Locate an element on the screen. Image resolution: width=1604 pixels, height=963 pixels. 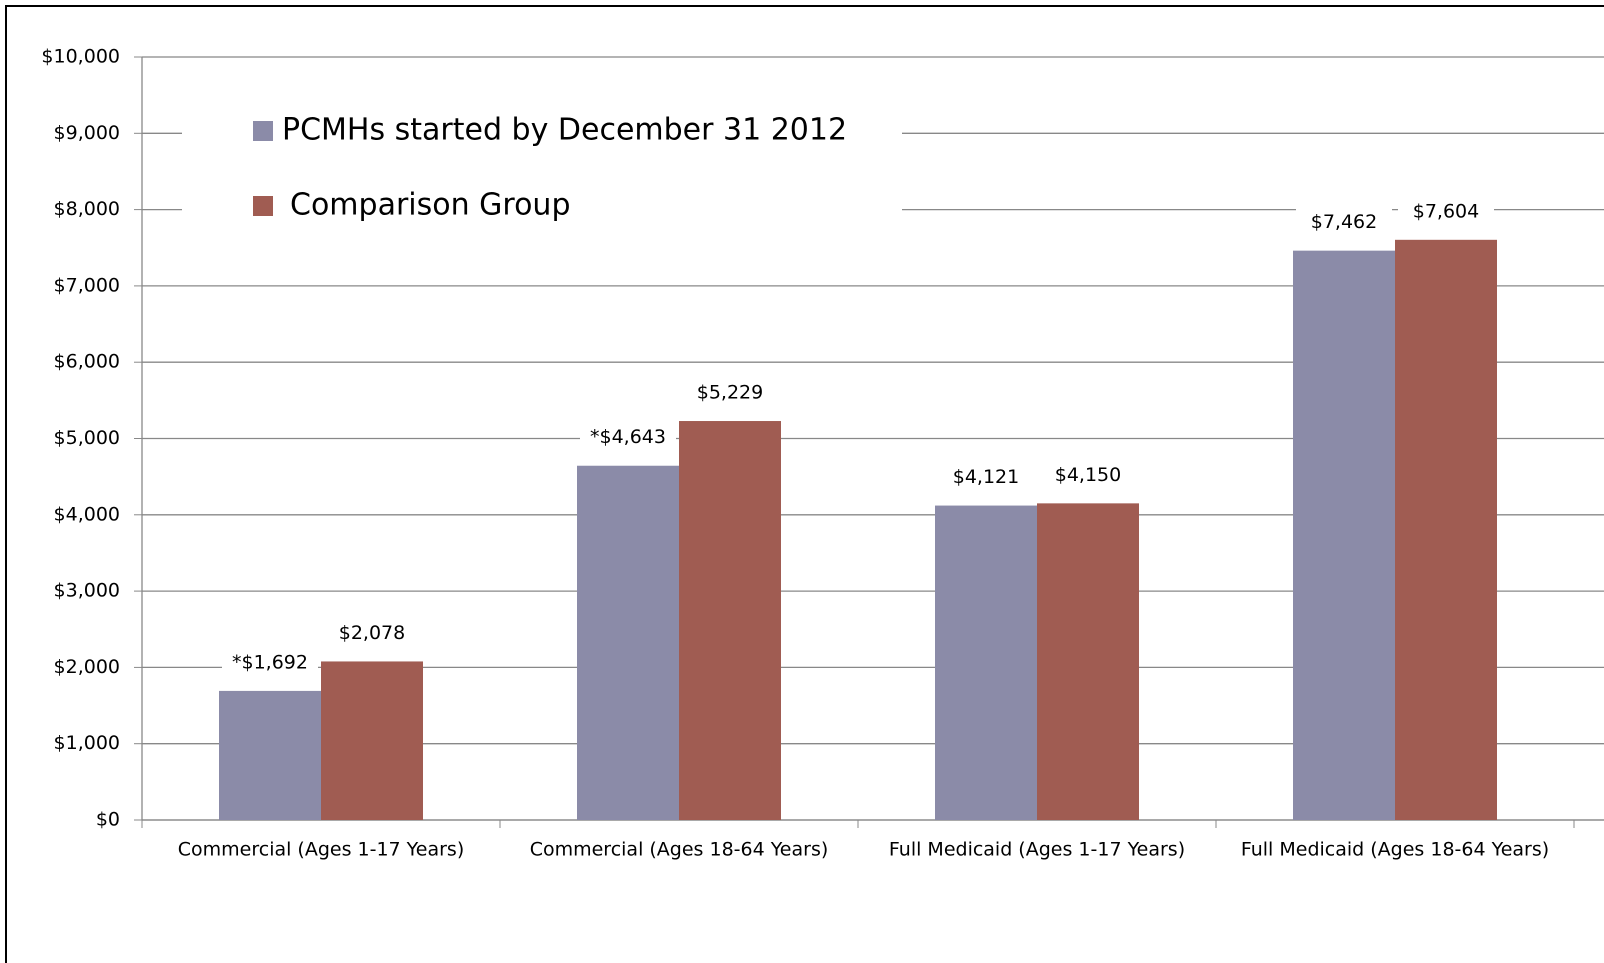
legend-label: PCMHs started by December 31 2012 is located at coordinates (564, 130).